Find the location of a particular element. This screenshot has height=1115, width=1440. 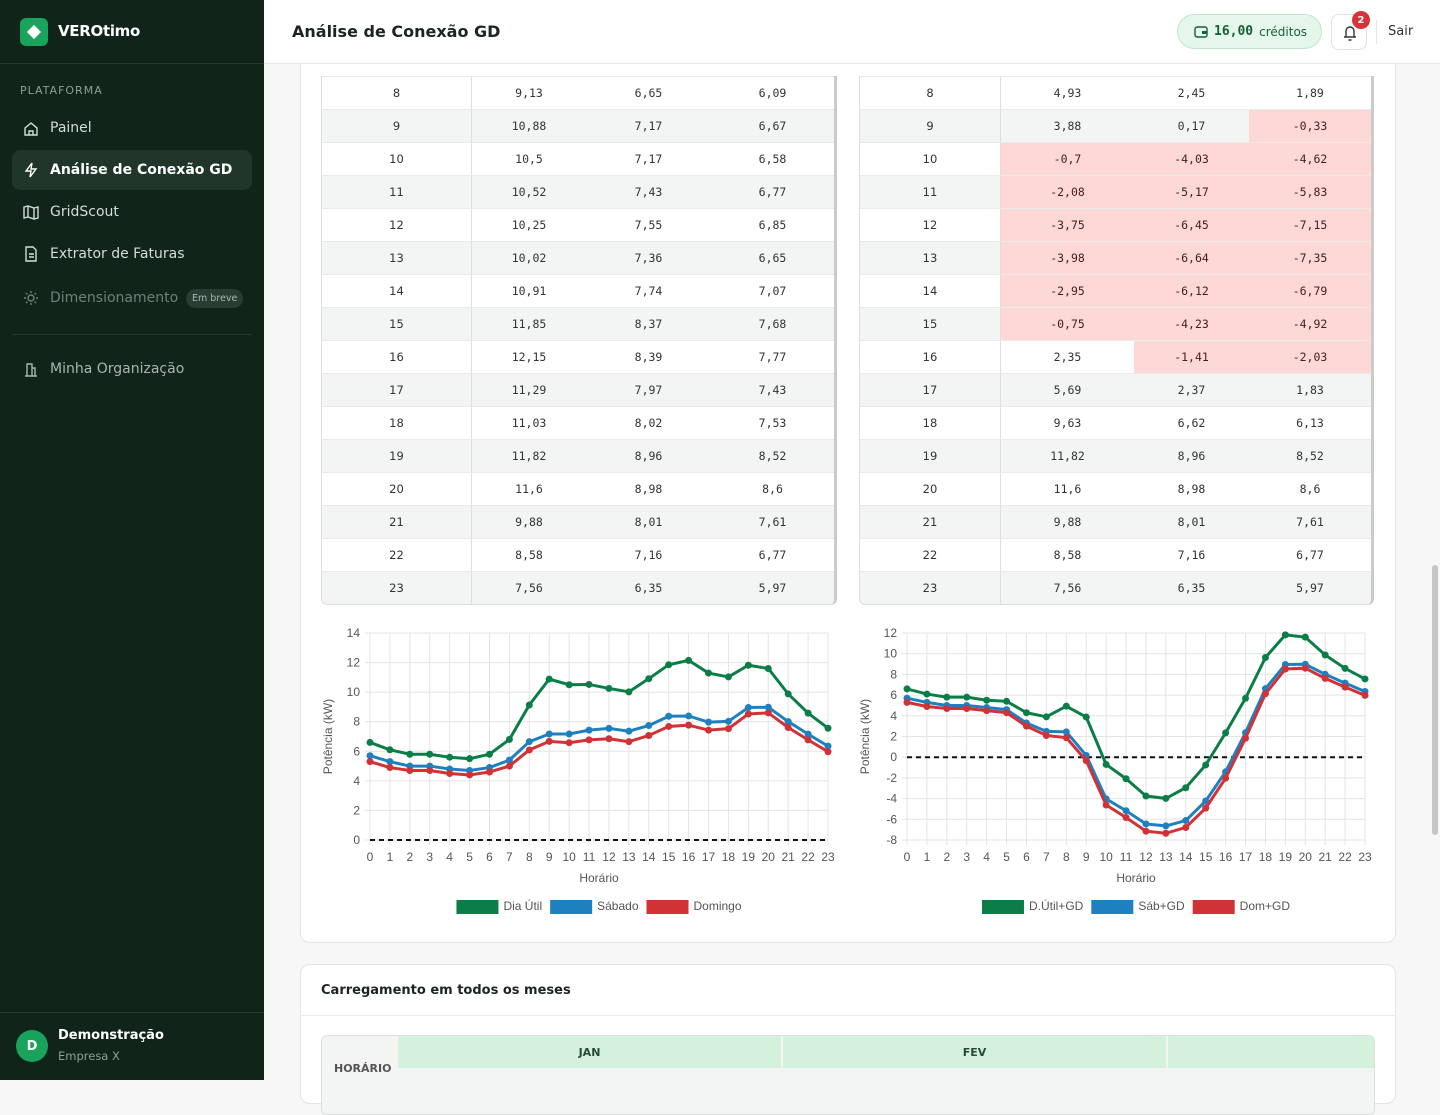

value-cell: 10,5 is located at coordinates (529, 159).